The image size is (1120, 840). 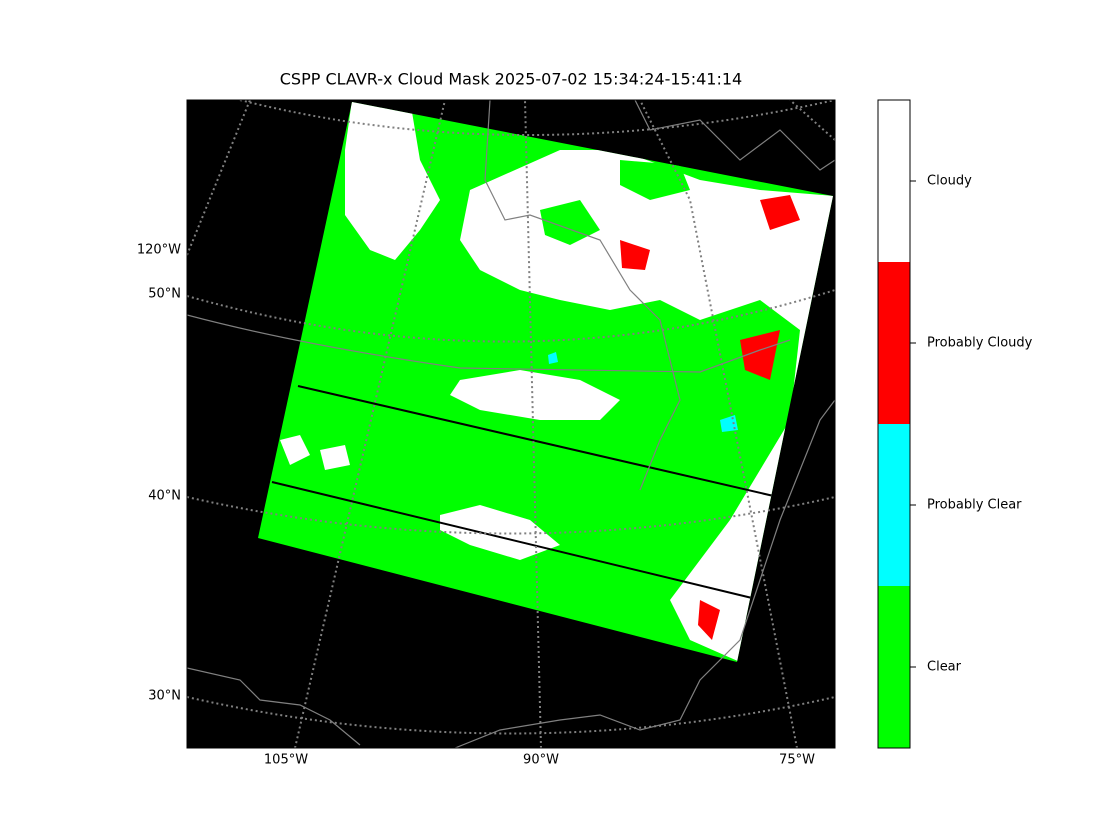 I want to click on lat-label: 30°N, so click(x=164, y=696).